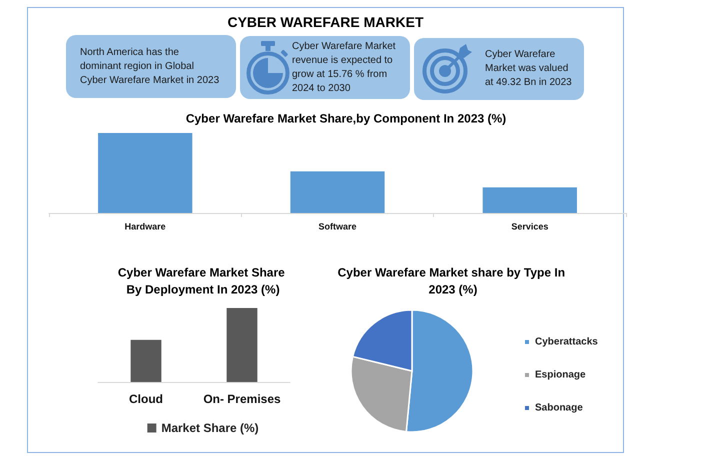 Image resolution: width=718 pixels, height=470 pixels. Describe the element at coordinates (210, 428) in the screenshot. I see `legend-label: Market Share (%)` at that location.